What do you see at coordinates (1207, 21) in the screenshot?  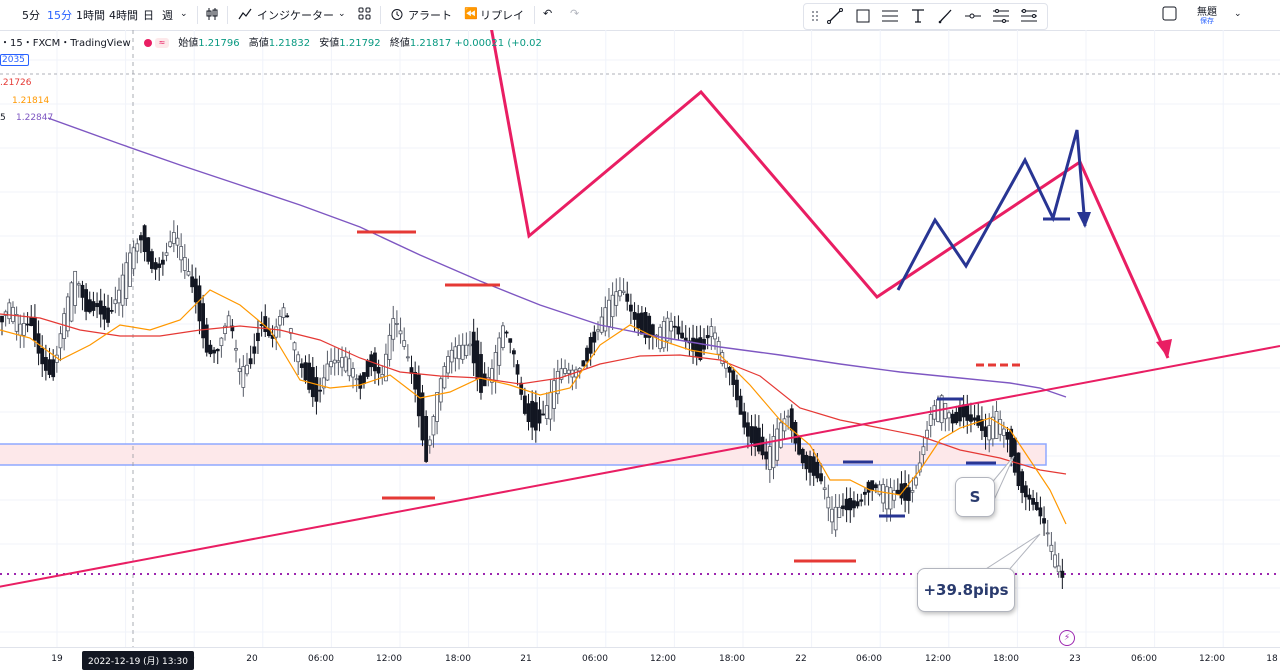 I see `save-status: 保存` at bounding box center [1207, 21].